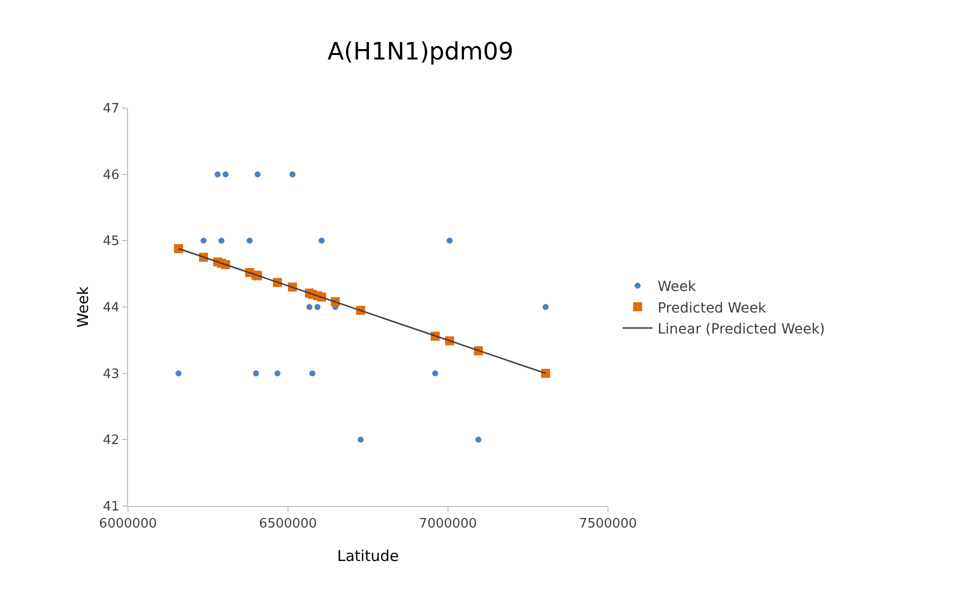  I want to click on y-tick-label: 46, so click(111, 175).